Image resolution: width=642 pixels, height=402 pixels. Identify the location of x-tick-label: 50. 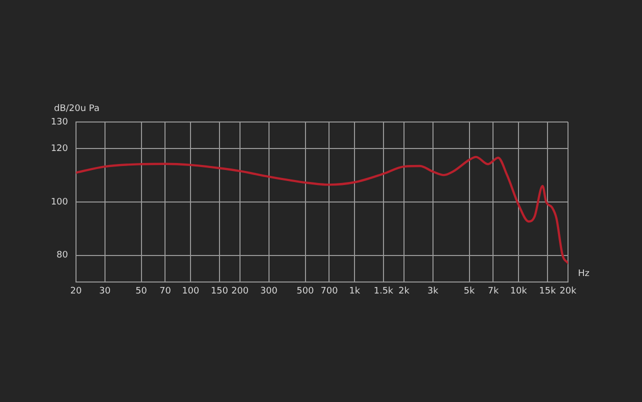
(142, 291).